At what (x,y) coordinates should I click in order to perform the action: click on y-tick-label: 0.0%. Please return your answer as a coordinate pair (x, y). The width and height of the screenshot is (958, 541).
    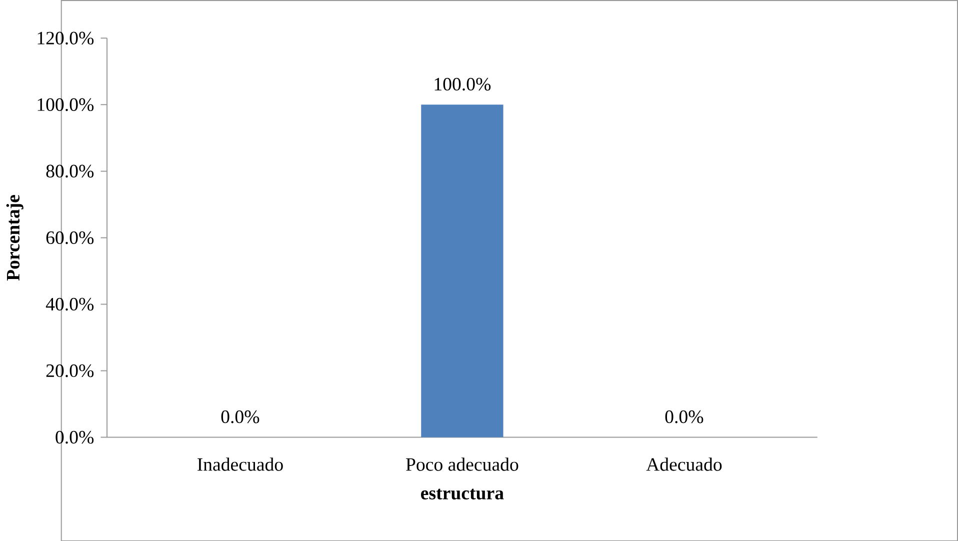
    Looking at the image, I should click on (75, 437).